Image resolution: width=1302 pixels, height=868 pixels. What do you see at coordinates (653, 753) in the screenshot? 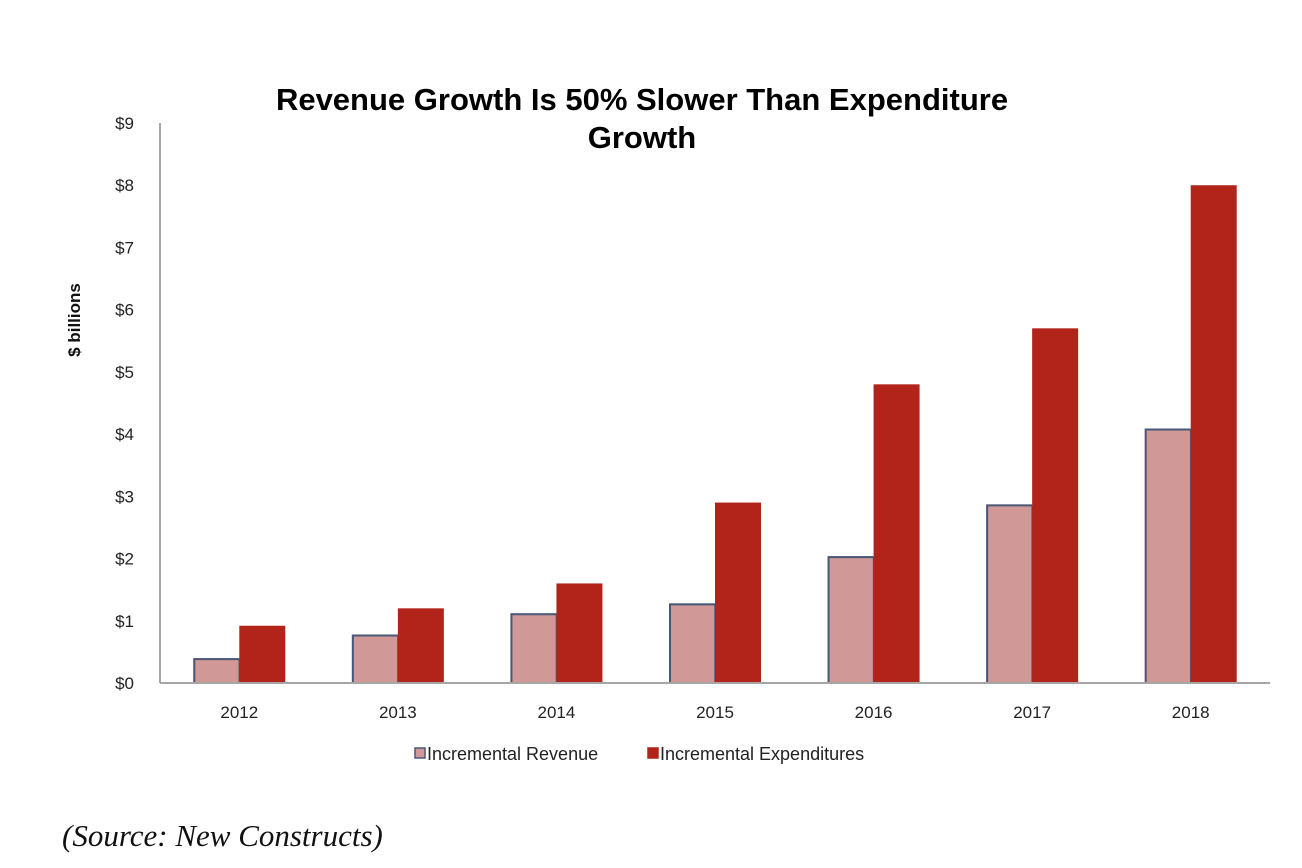
I see `legend-swatch-incremental-expenditures` at bounding box center [653, 753].